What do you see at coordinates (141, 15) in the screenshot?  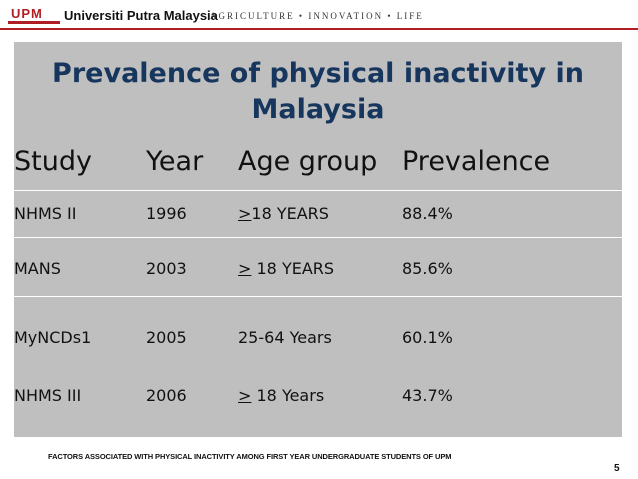 I see `university-name: Universiti Putra Malaysia` at bounding box center [141, 15].